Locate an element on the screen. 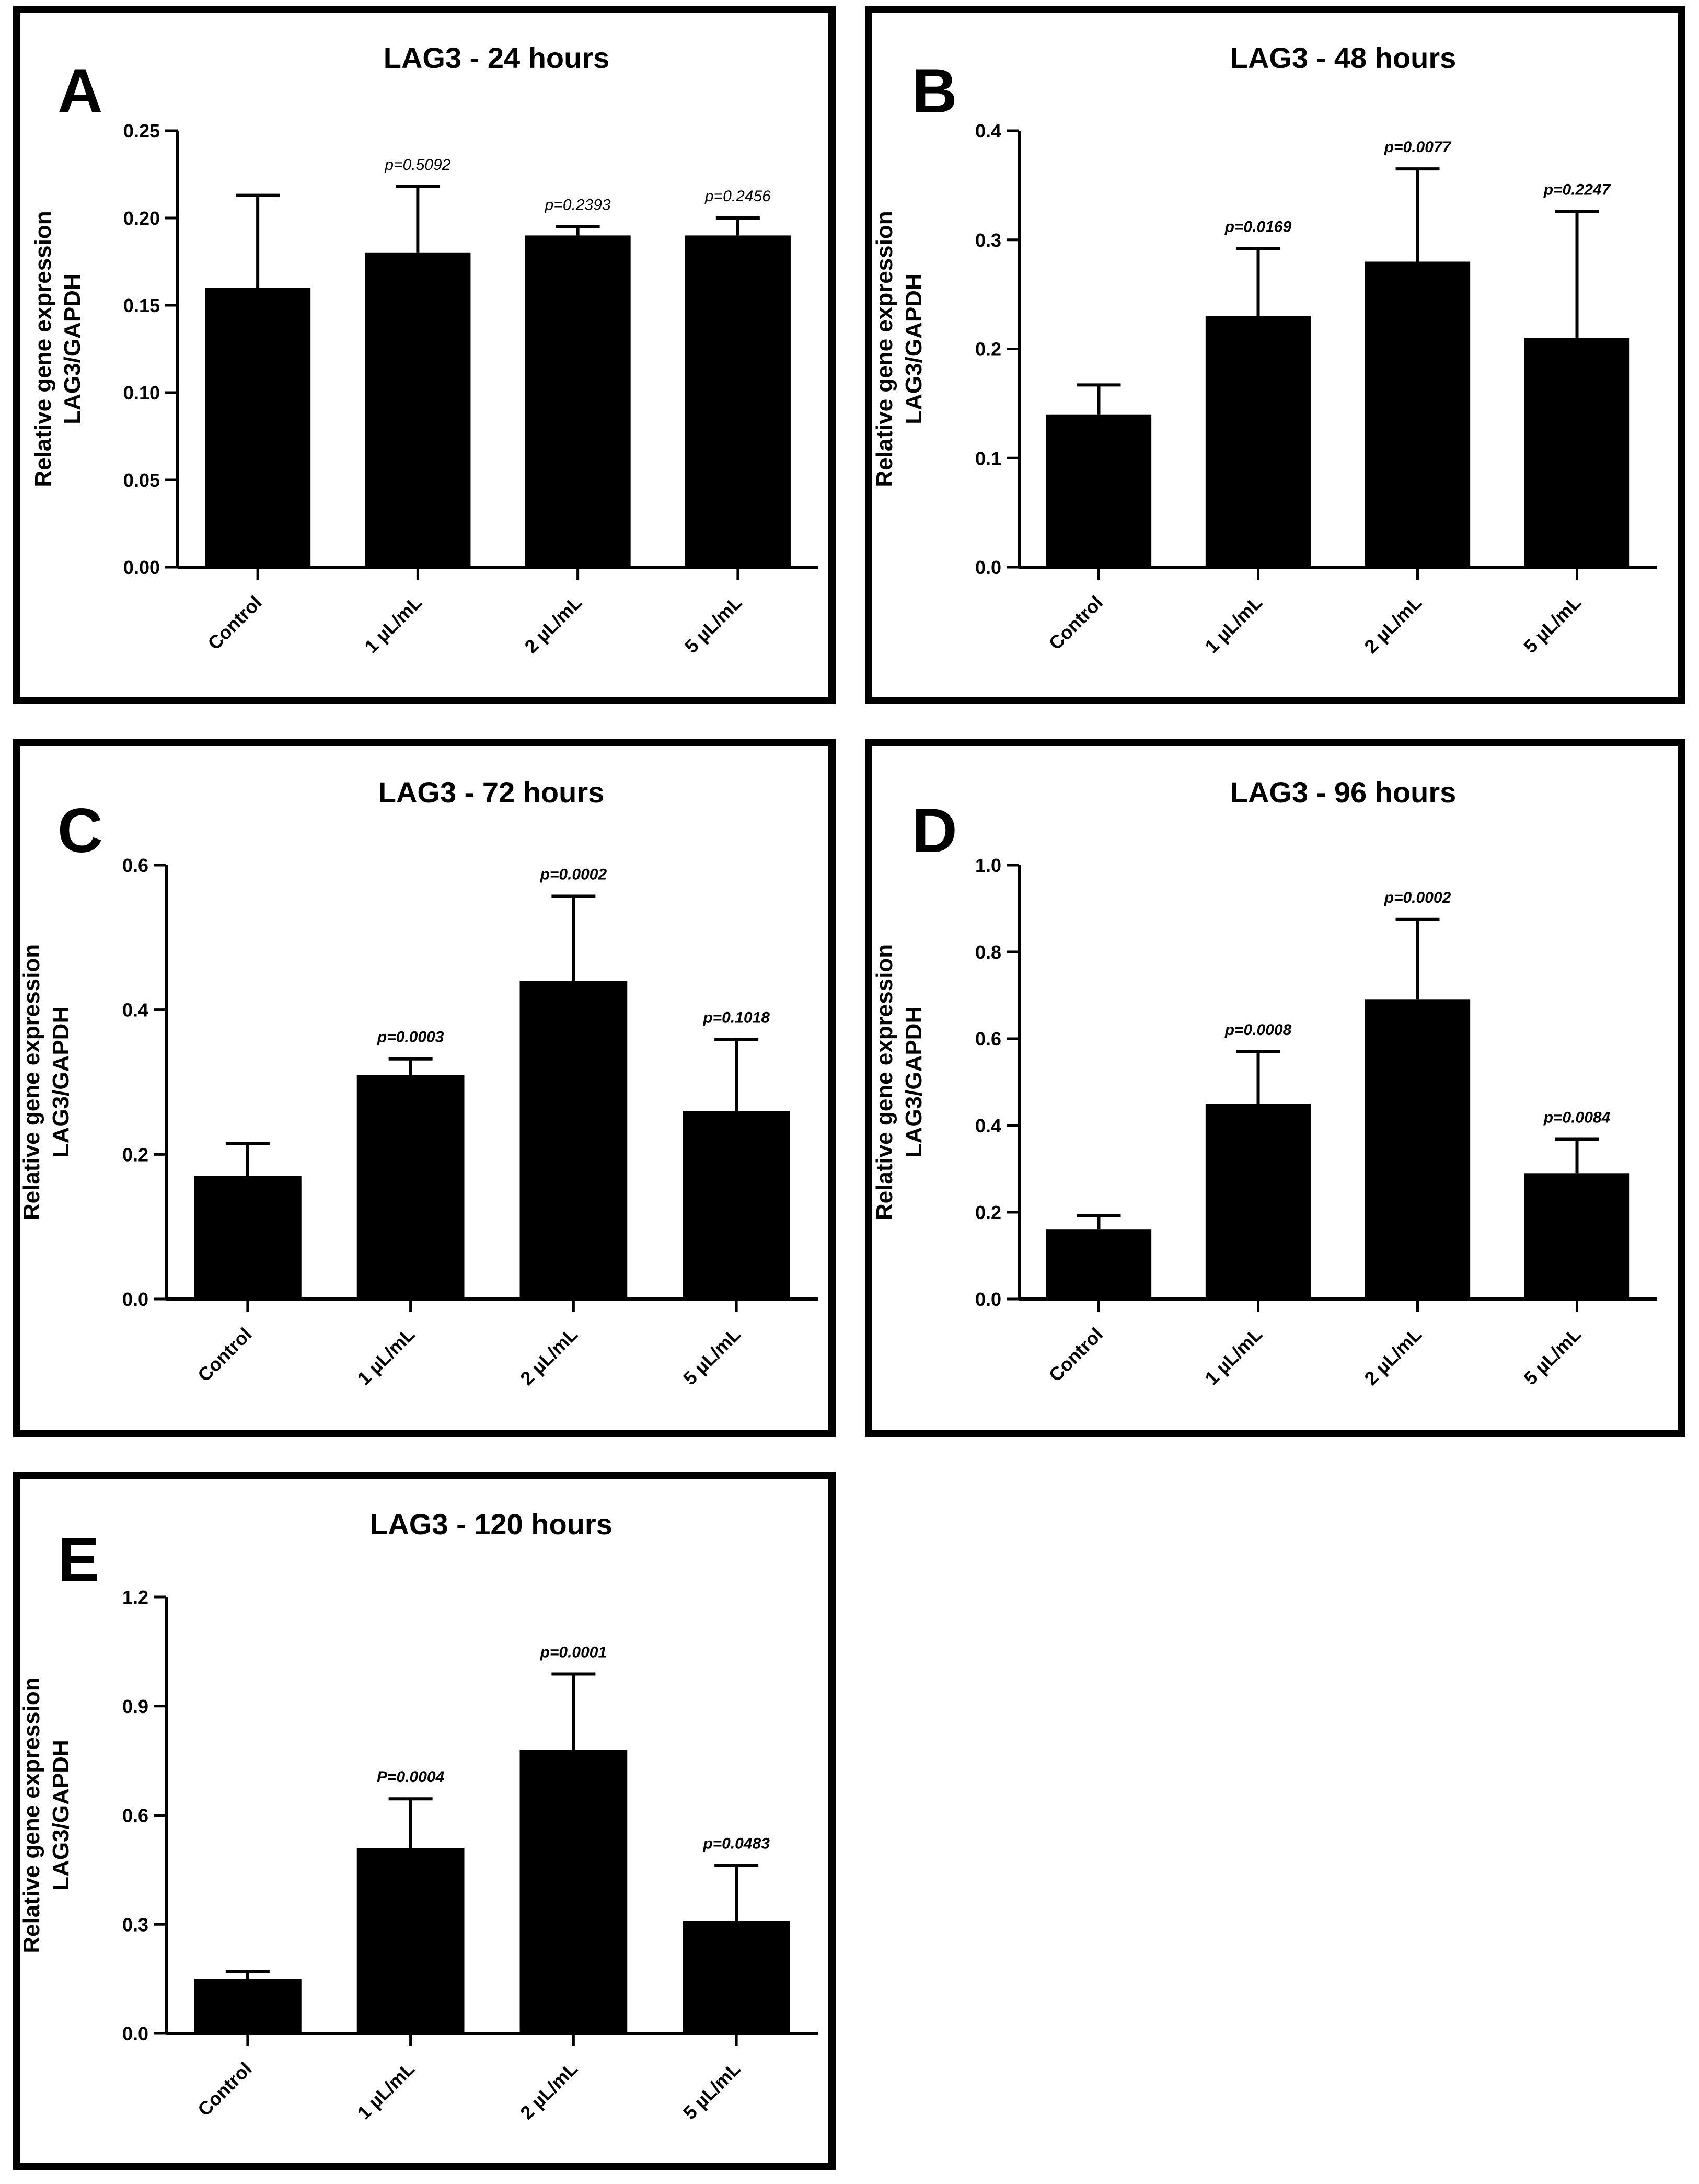 This screenshot has height=2184, width=1699. p-value-label: p=0.0084 is located at coordinates (1577, 1118).